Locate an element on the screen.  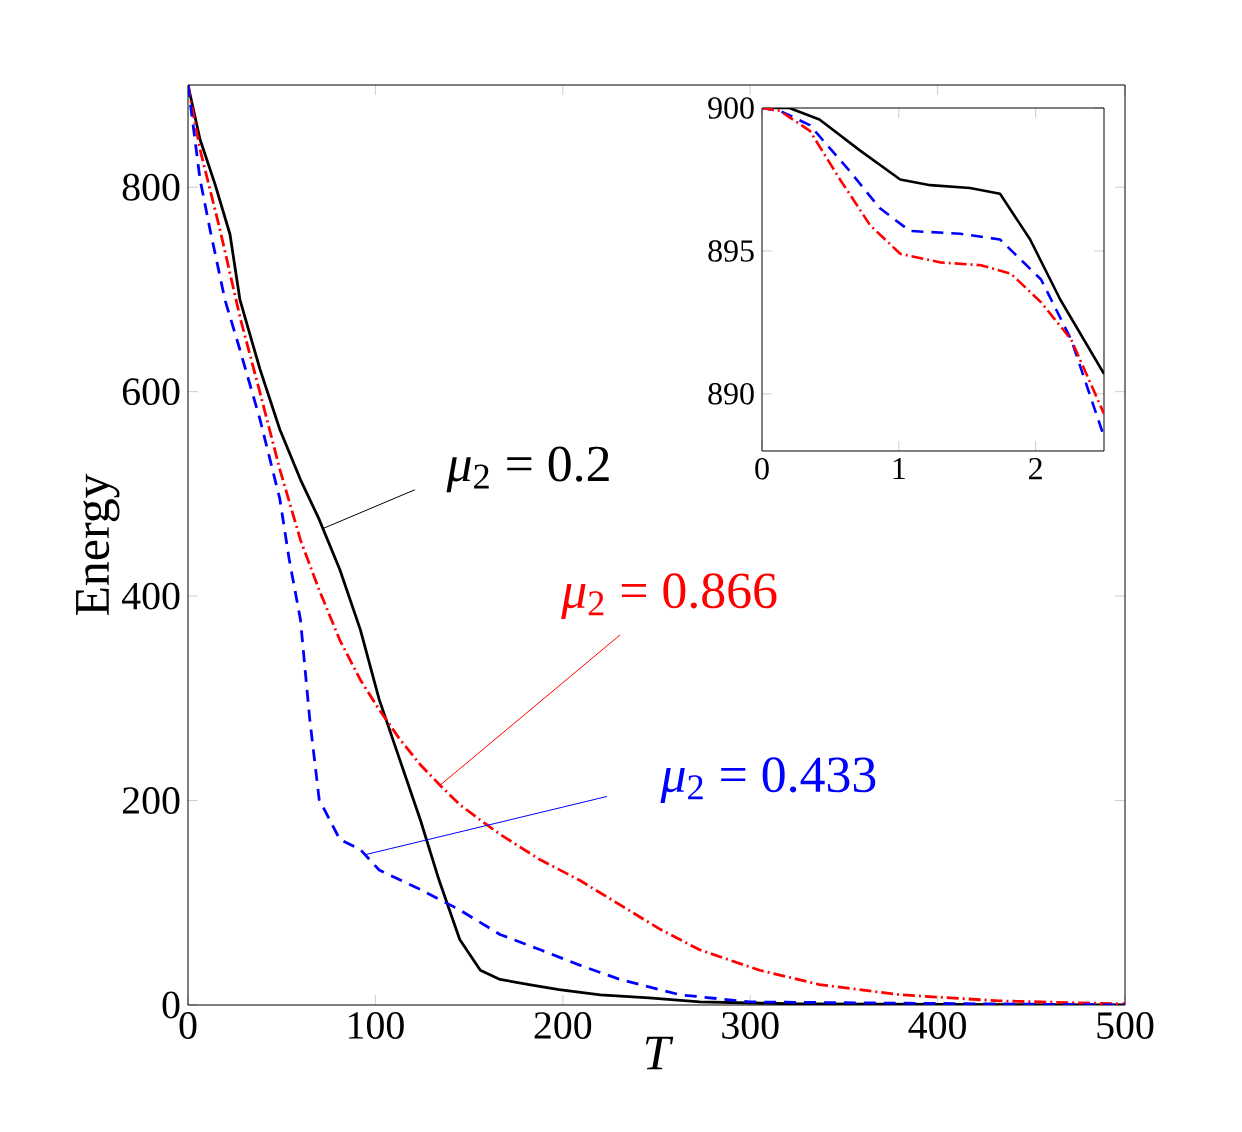
y-tick-label: 200 is located at coordinates (151, 800).